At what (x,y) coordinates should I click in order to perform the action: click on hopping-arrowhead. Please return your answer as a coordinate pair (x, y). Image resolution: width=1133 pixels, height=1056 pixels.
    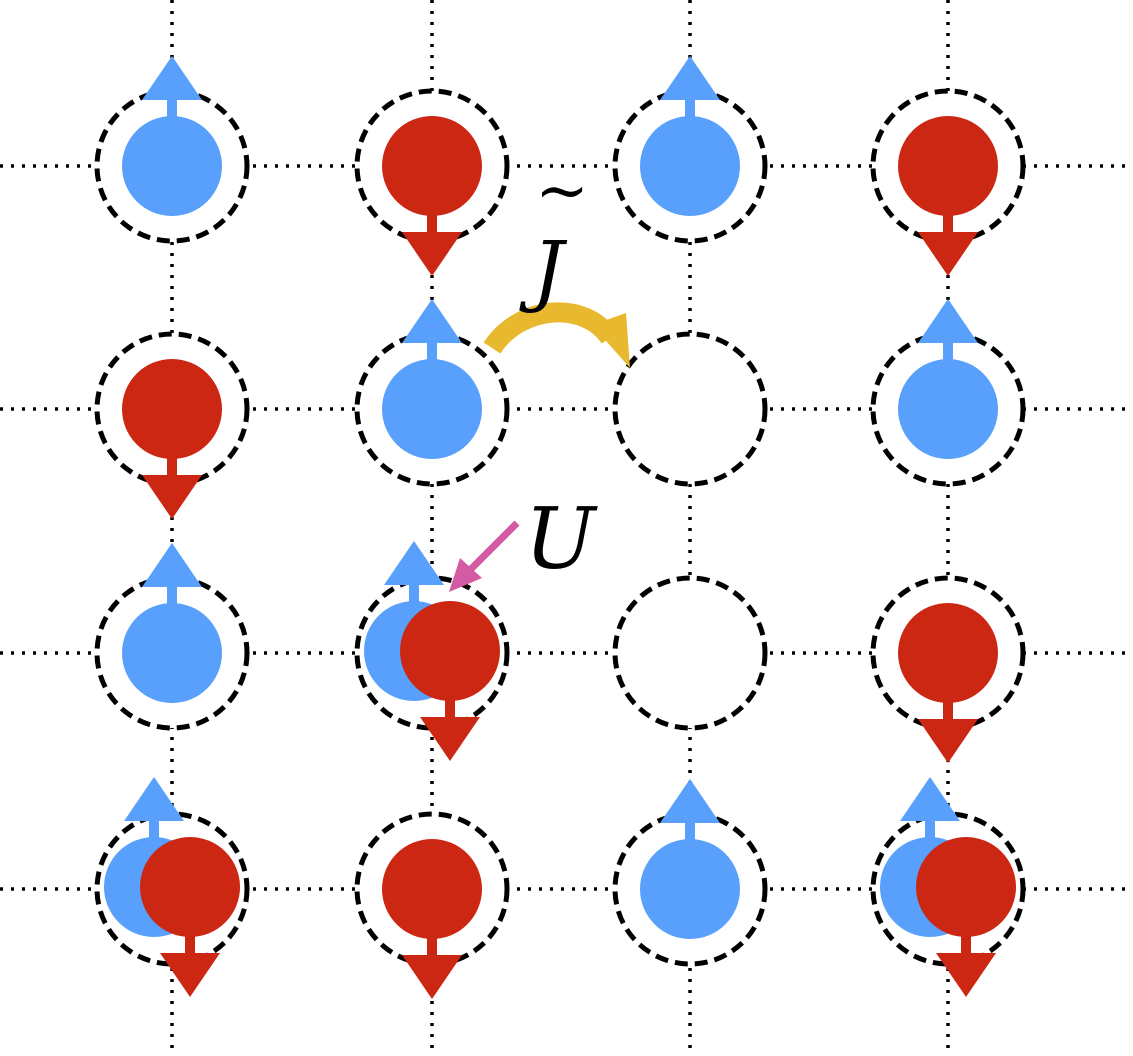
    Looking at the image, I should click on (611, 340).